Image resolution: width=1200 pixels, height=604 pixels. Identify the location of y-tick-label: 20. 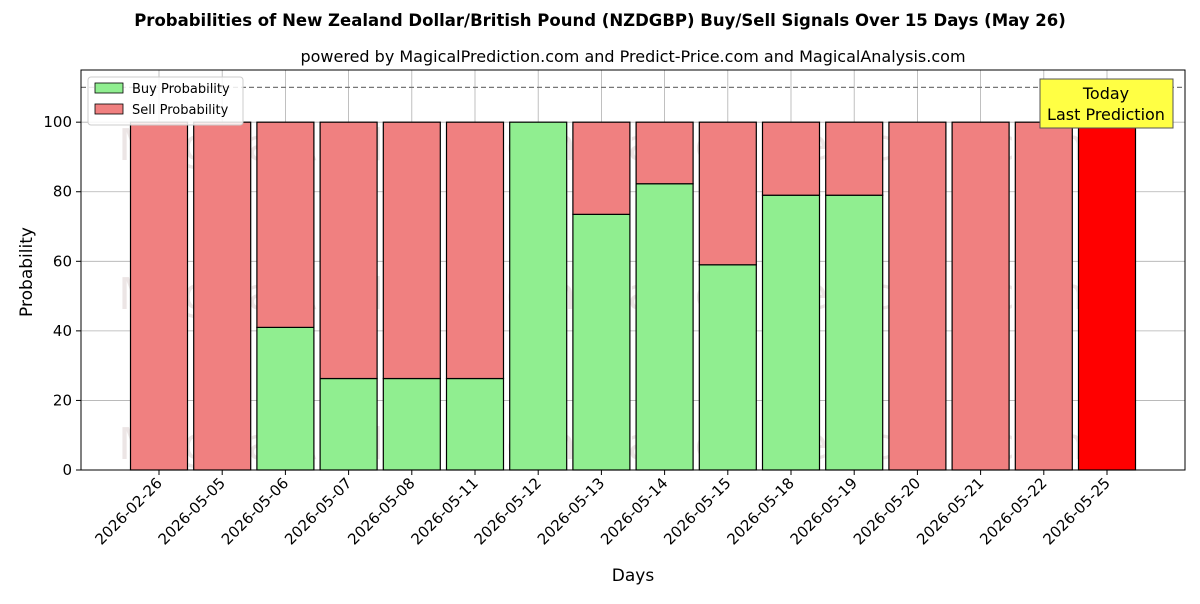
(62, 400).